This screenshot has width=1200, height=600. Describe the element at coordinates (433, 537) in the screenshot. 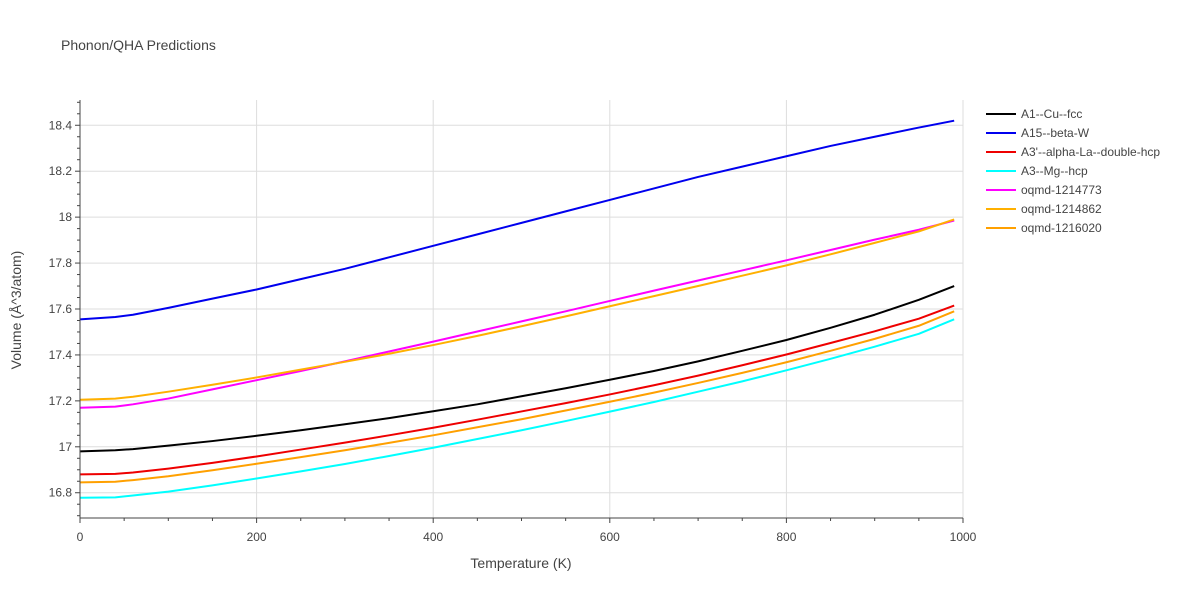

I see `x-tick-label: 400` at that location.